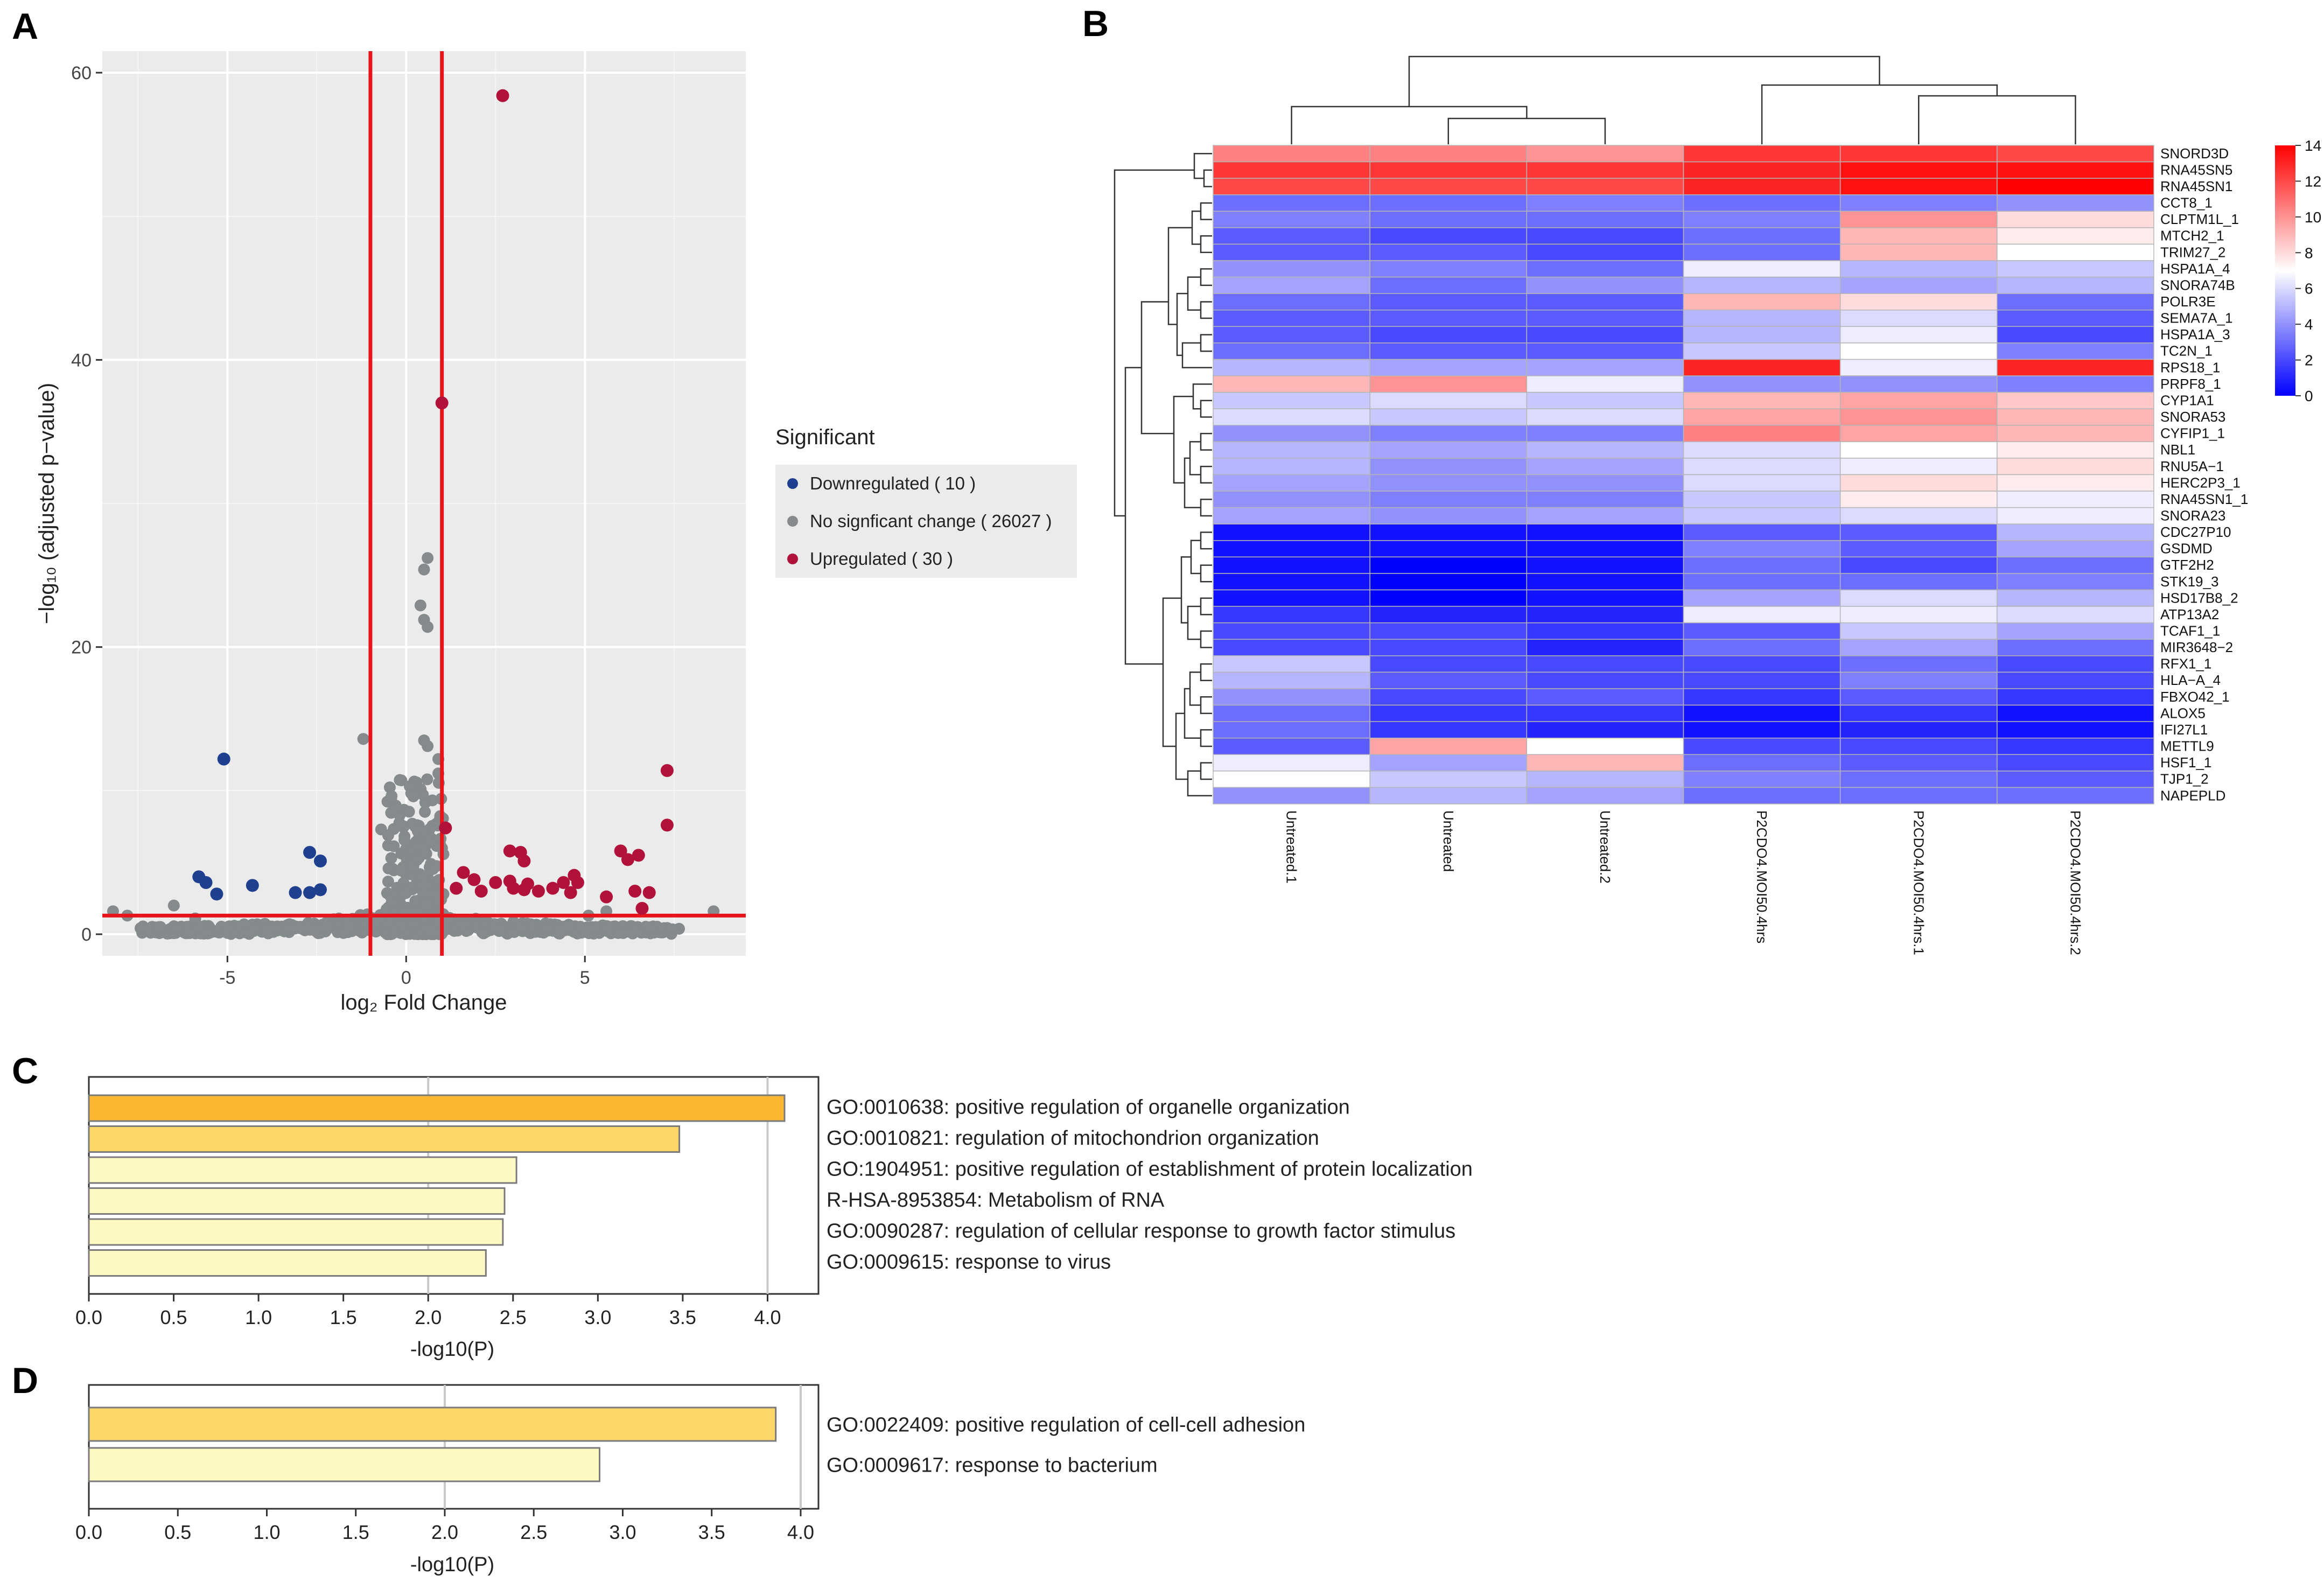 The height and width of the screenshot is (1582, 2324). Describe the element at coordinates (893, 483) in the screenshot. I see `legend-label-down: Downregulated ( 10 )` at that location.